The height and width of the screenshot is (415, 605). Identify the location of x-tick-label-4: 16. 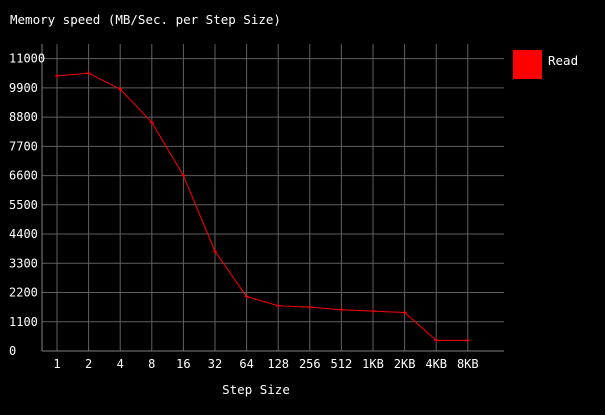
(183, 364).